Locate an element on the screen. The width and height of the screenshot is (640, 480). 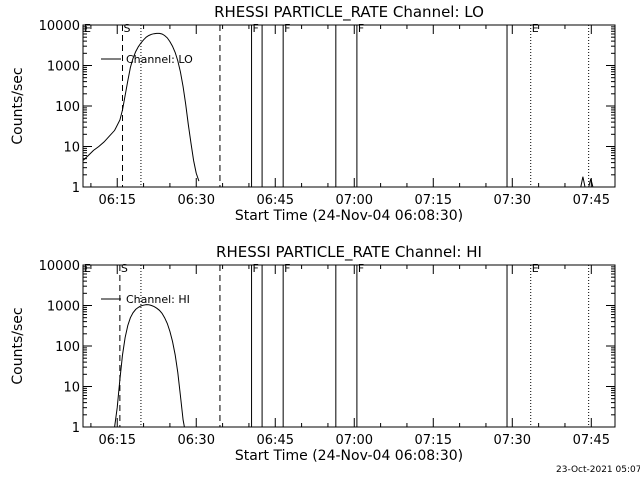
chart-title: RHESSI PARTICLE_RATE Channel: HI is located at coordinates (349, 252).